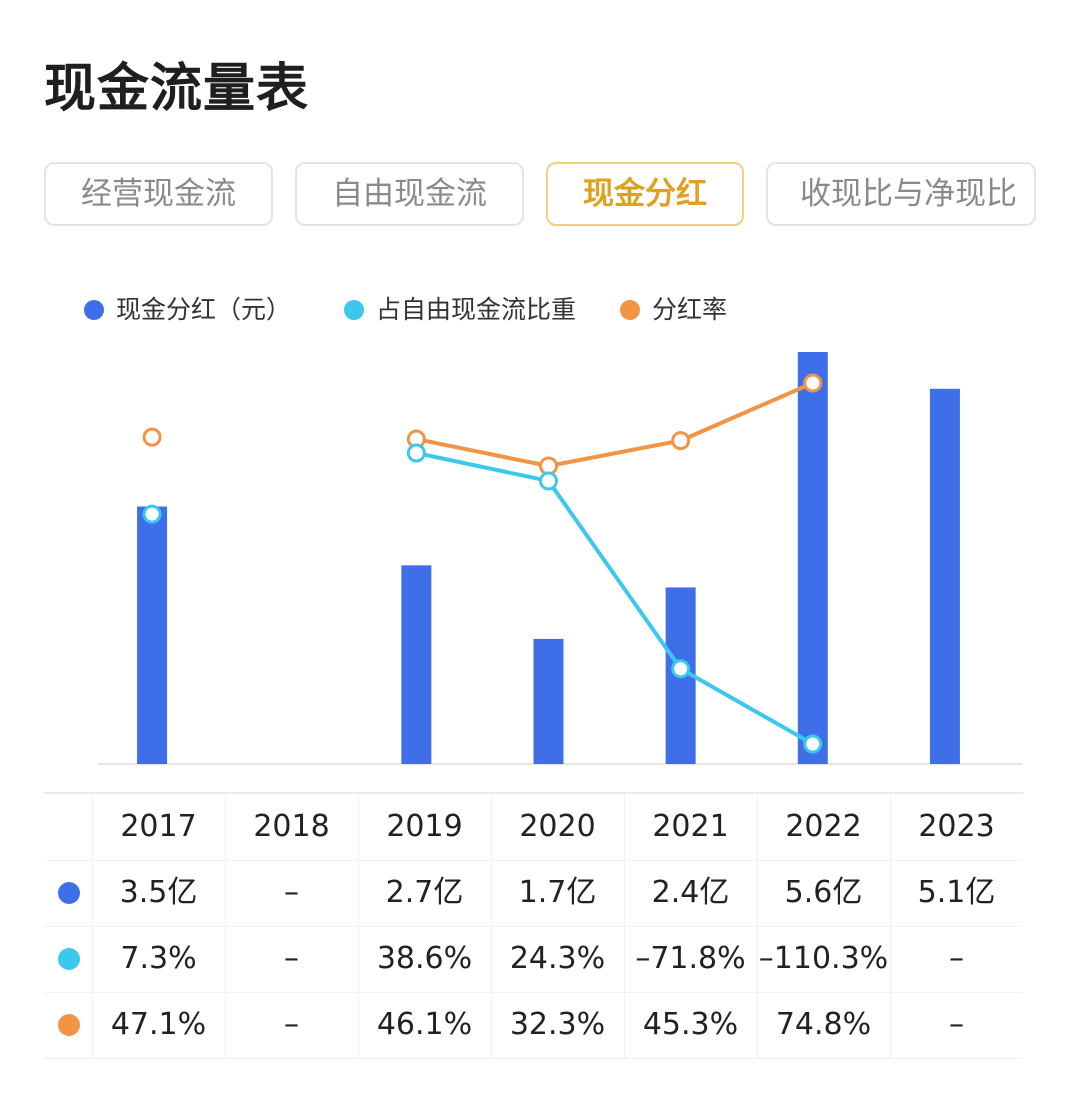 The width and height of the screenshot is (1067, 1107). What do you see at coordinates (548, 701) in the screenshot?
I see `bar-dividend-2020` at bounding box center [548, 701].